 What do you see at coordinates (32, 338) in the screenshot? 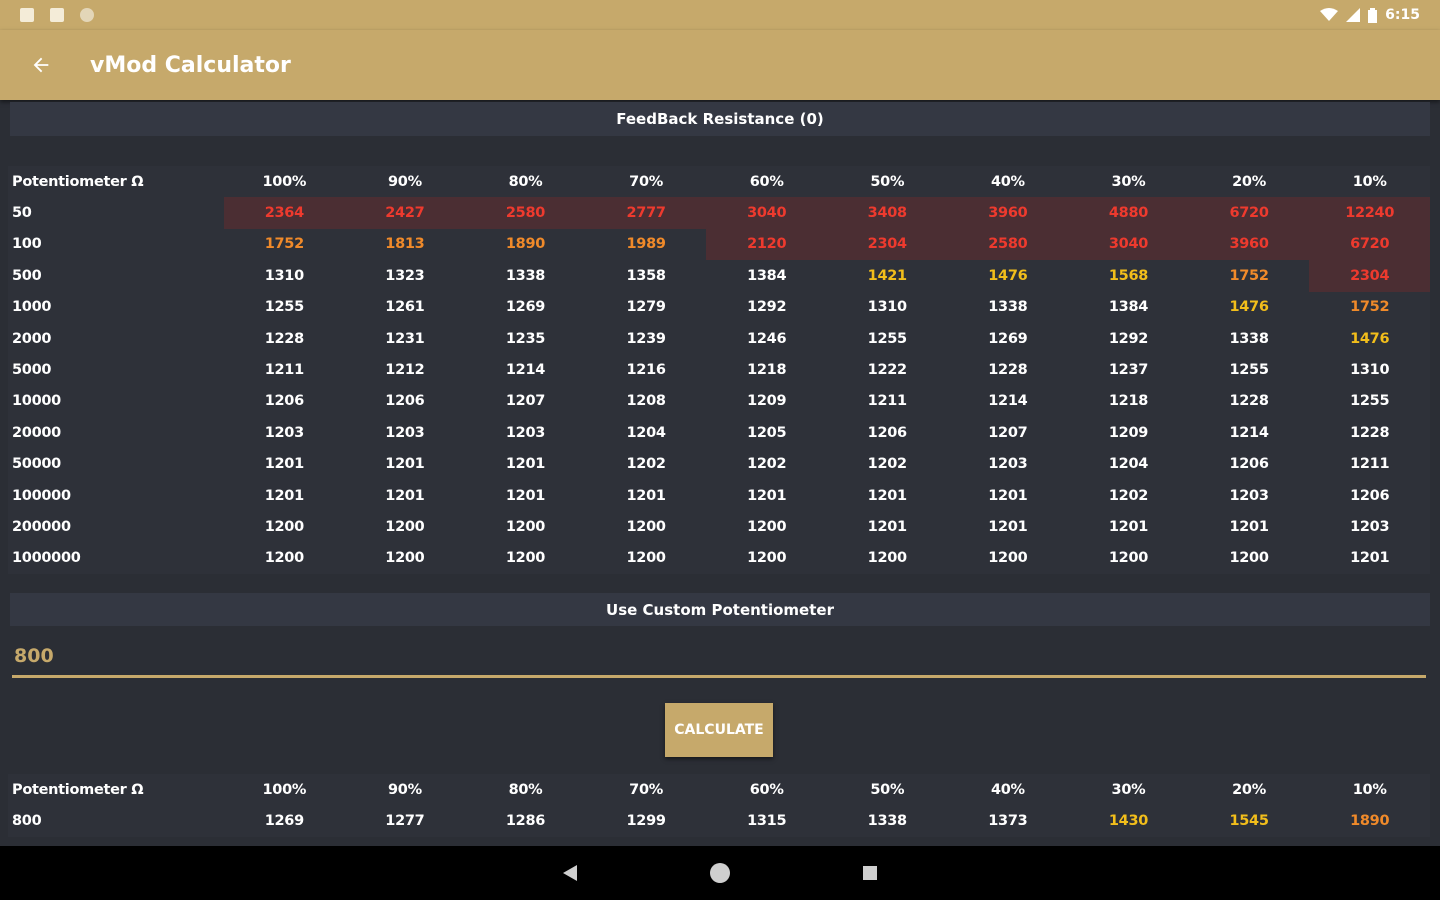
I see `row-potentiometer-value: 2000` at bounding box center [32, 338].